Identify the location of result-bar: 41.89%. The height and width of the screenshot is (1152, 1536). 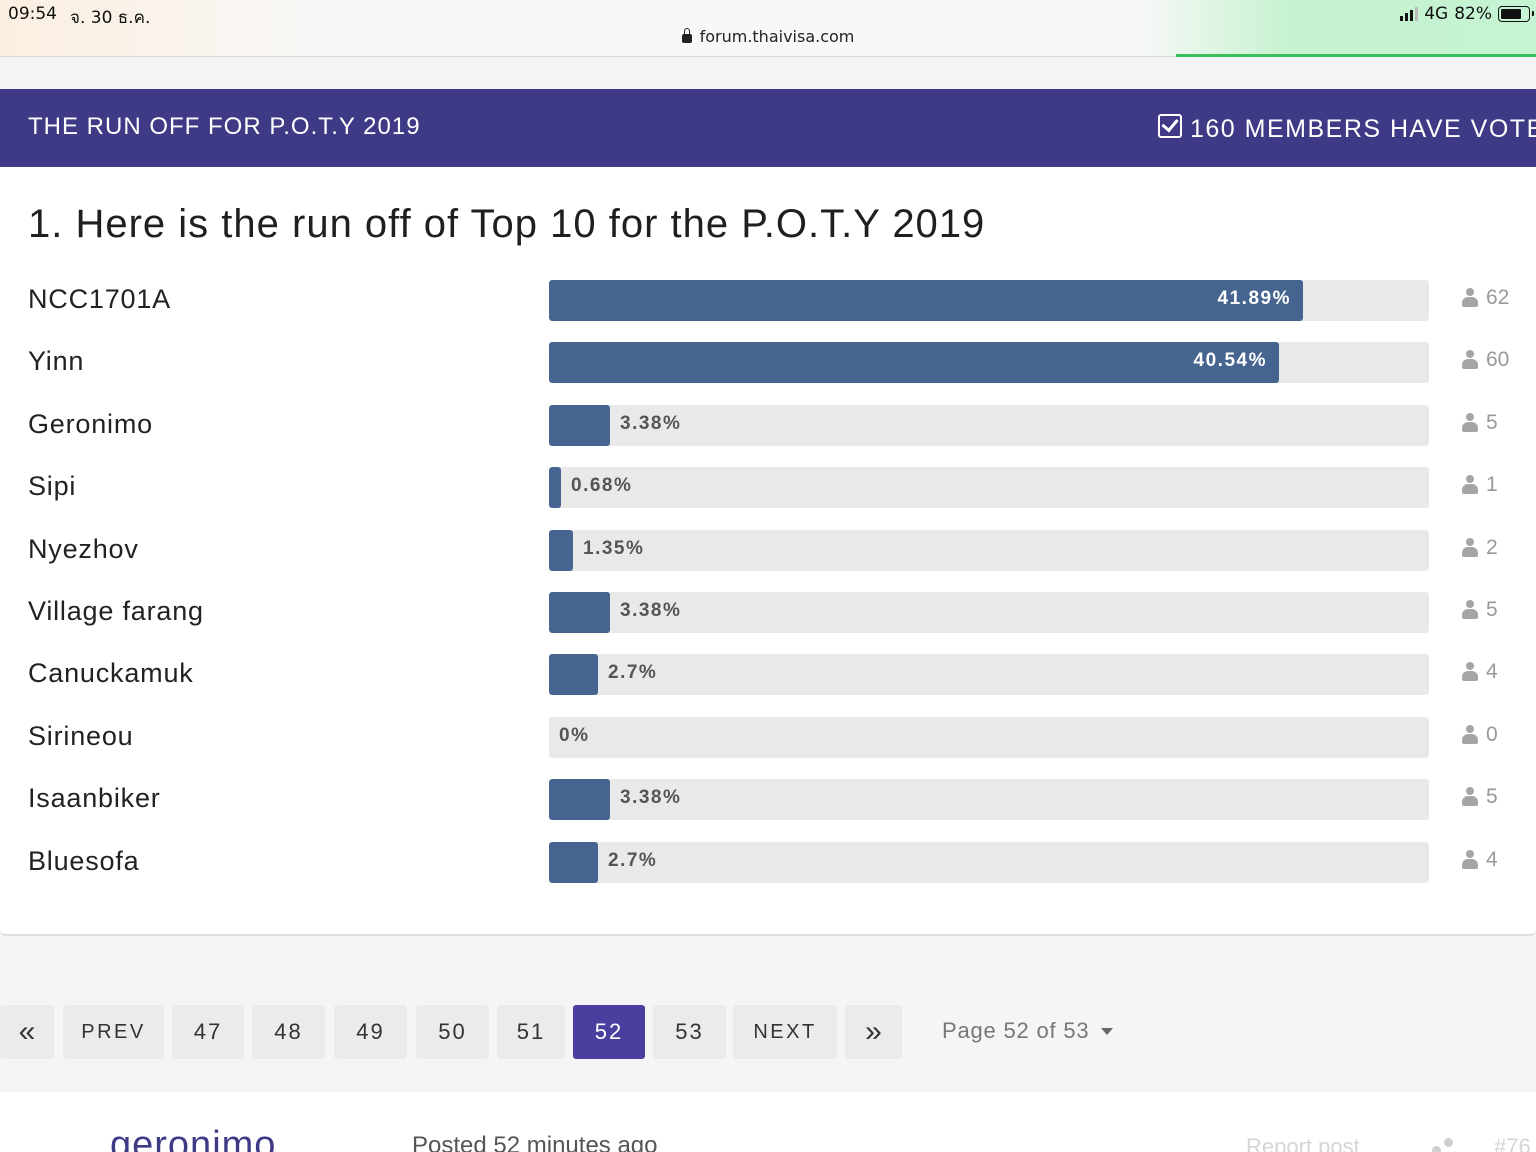
(989, 300).